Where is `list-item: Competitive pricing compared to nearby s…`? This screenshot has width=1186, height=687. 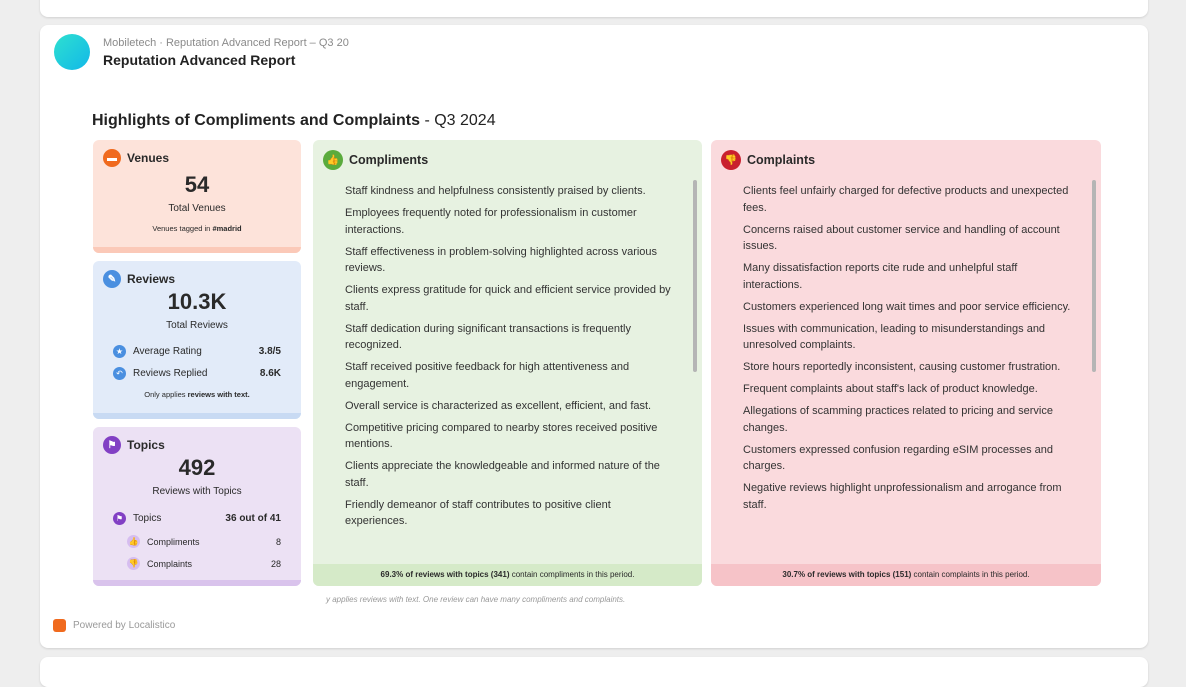
list-item: Competitive pricing compared to nearby s… is located at coordinates (501, 436).